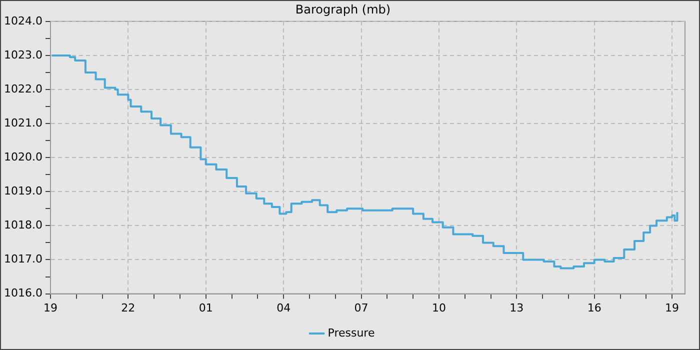  What do you see at coordinates (517, 307) in the screenshot?
I see `x-tick-label: 13` at bounding box center [517, 307].